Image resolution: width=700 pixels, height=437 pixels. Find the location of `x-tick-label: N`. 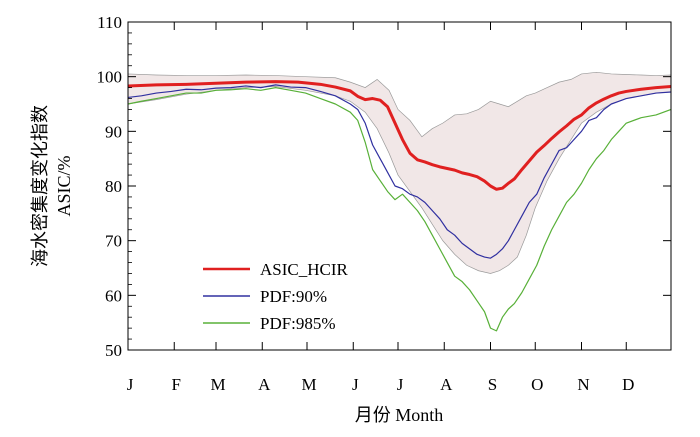

x-tick-label: N is located at coordinates (583, 384).